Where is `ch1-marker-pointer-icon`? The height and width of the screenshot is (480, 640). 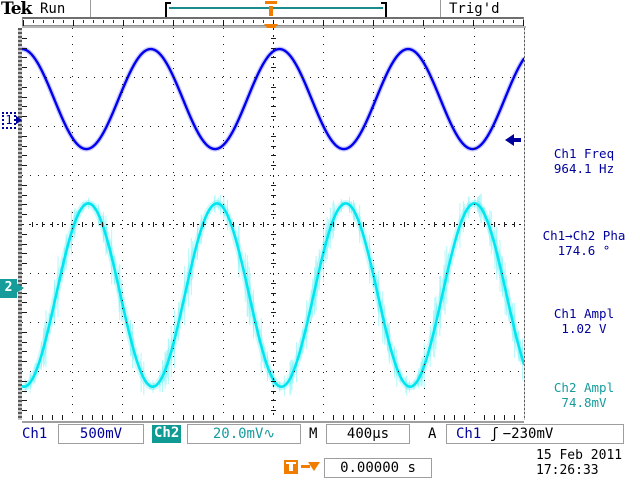
ch1-marker-pointer-icon is located at coordinates (18, 120).